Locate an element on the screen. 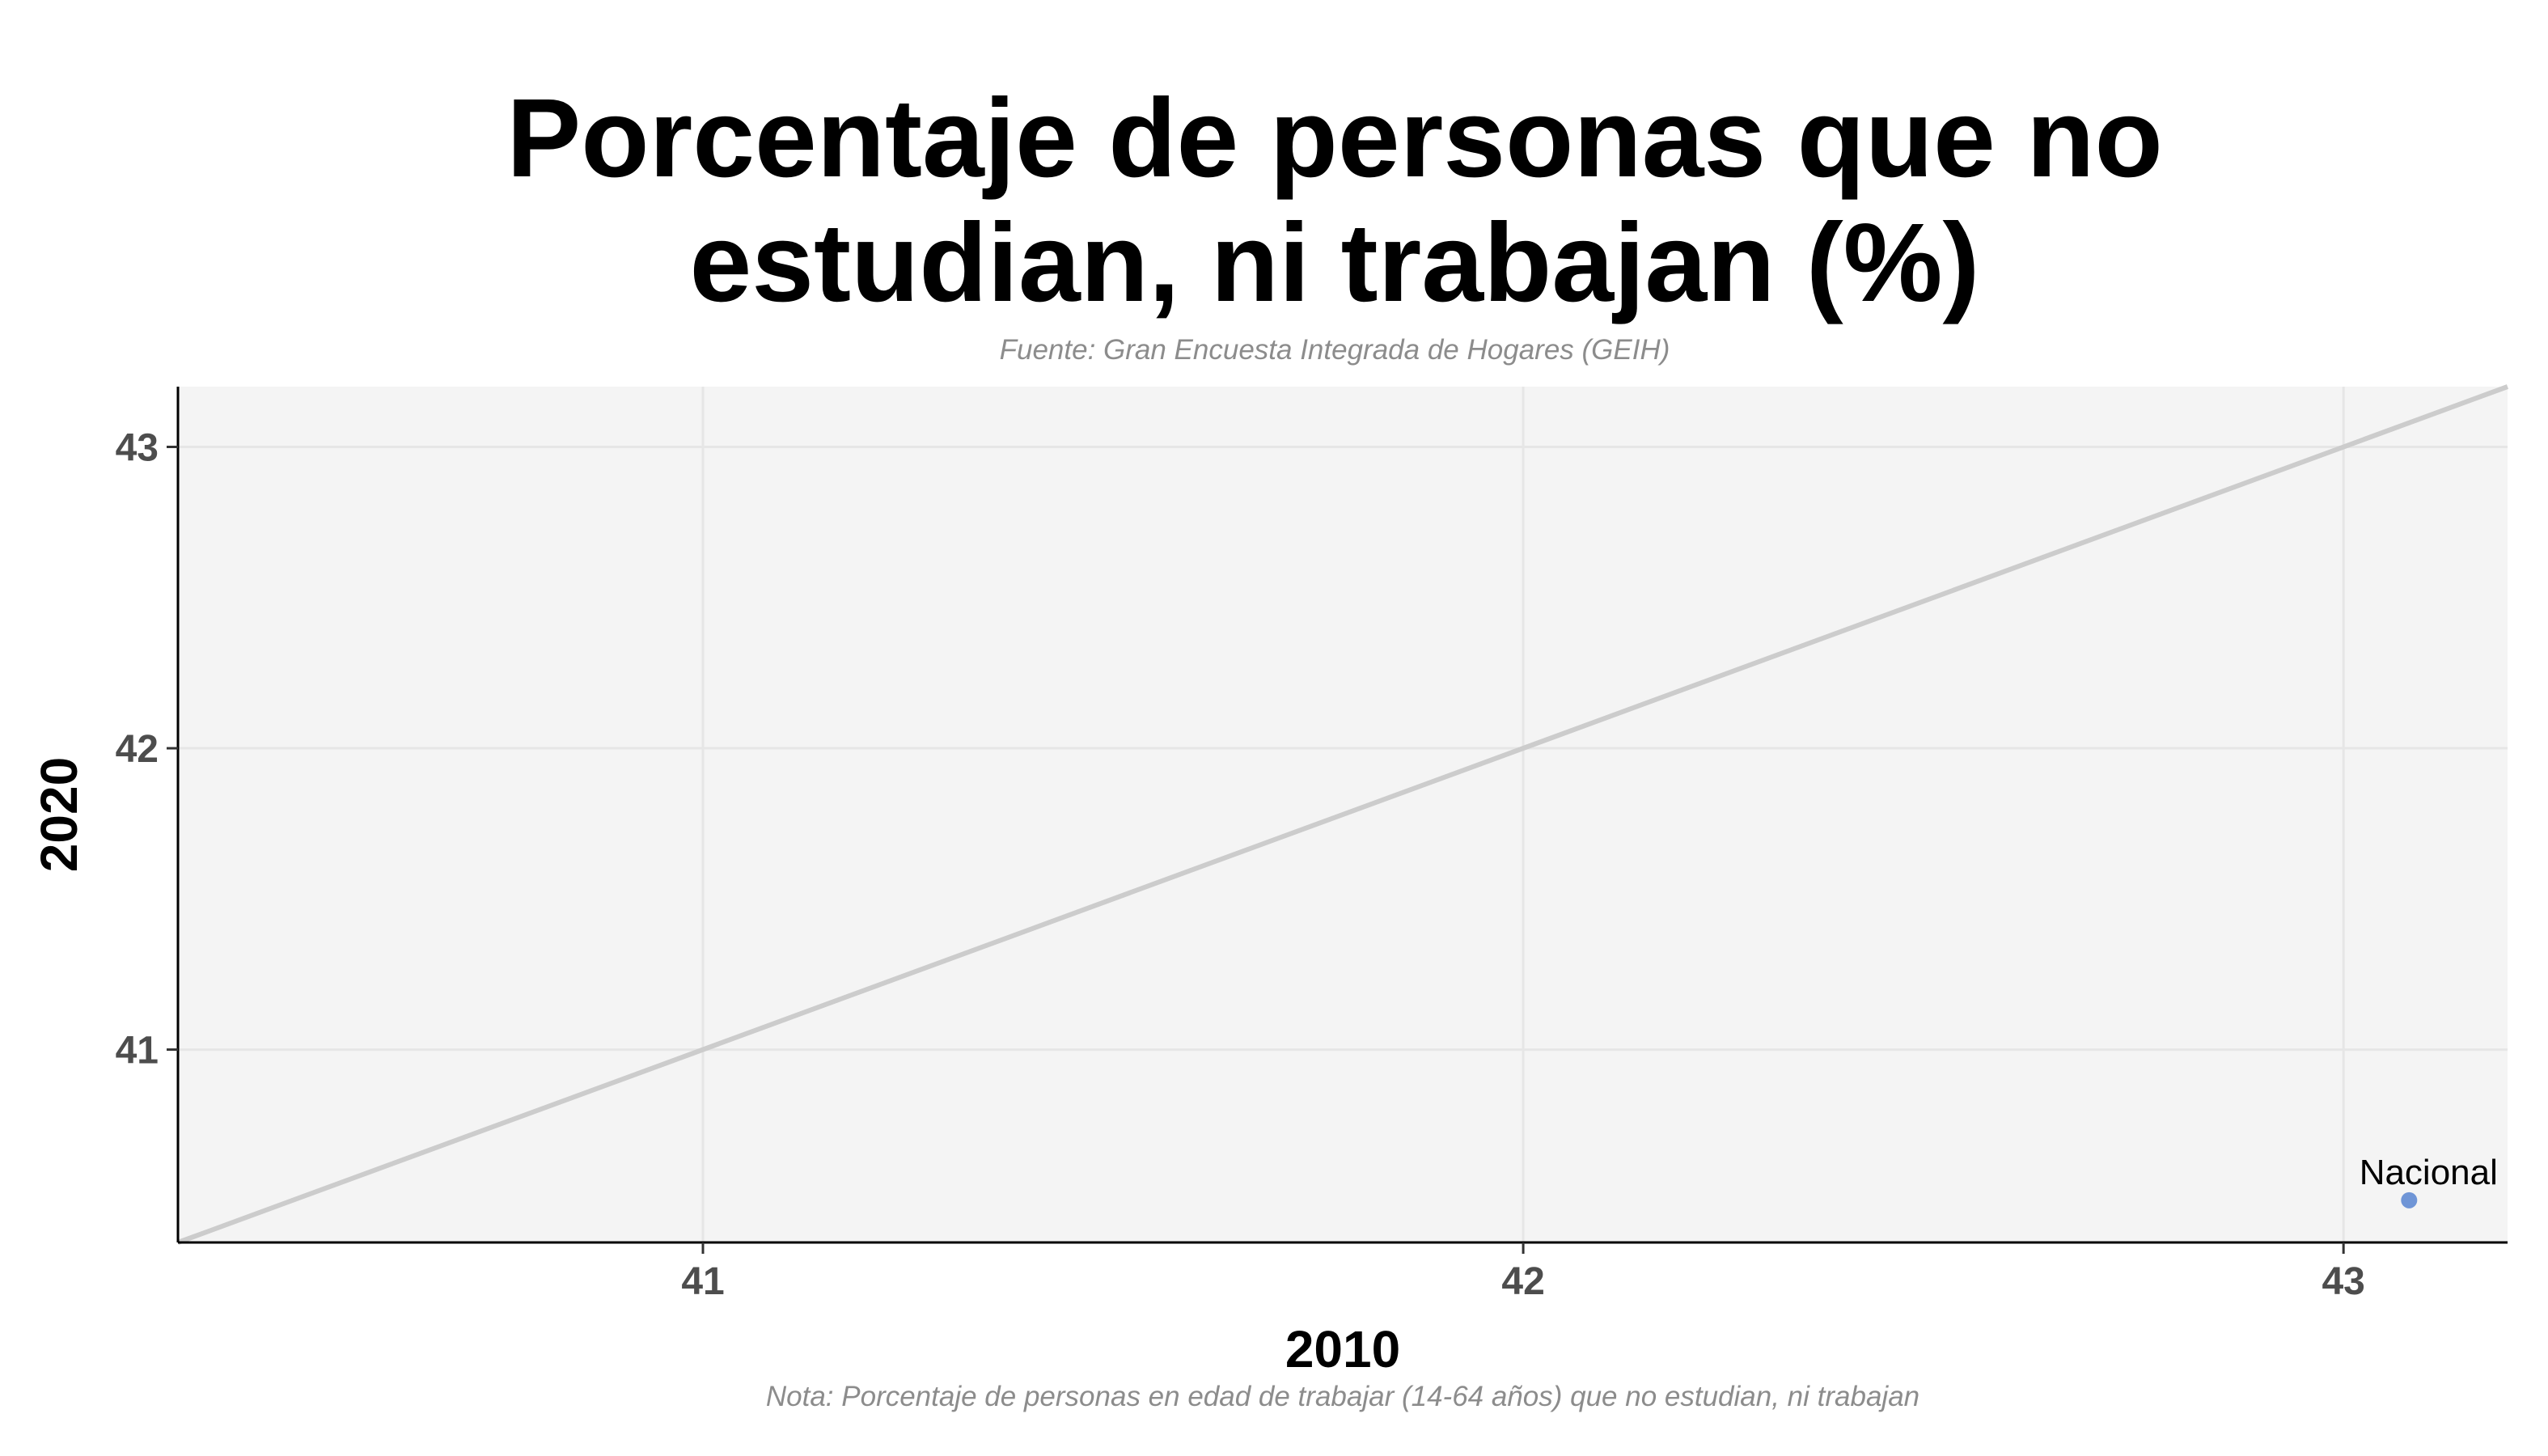  chart-title-line-2: estudian, ni trabajan (%) is located at coordinates (1335, 263).